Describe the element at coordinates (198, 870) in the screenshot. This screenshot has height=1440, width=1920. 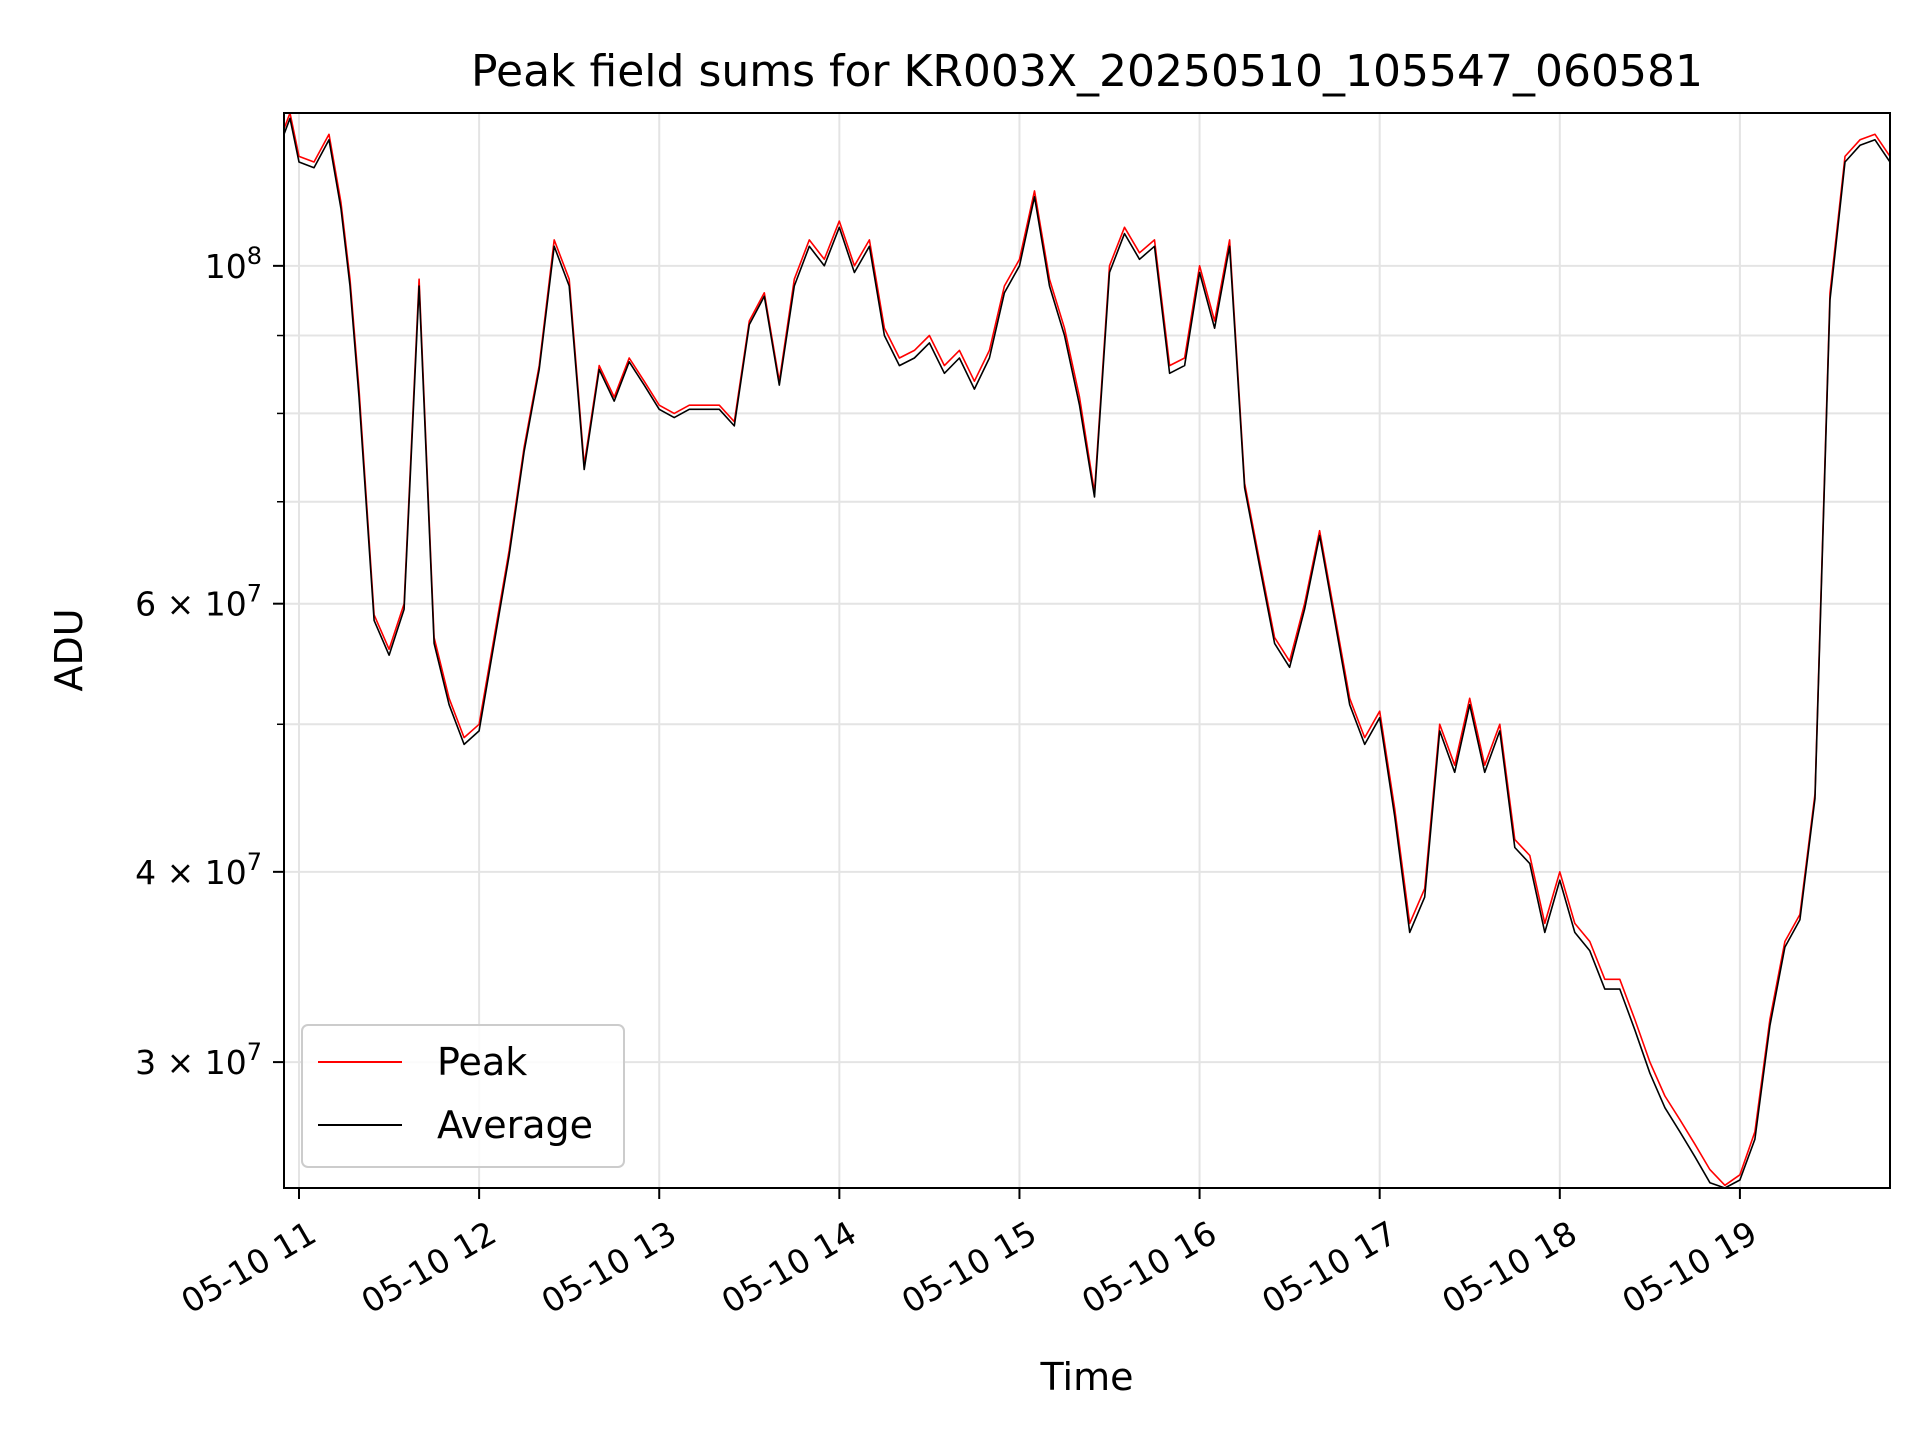
I see `y-tick-label: 4 × 107` at that location.